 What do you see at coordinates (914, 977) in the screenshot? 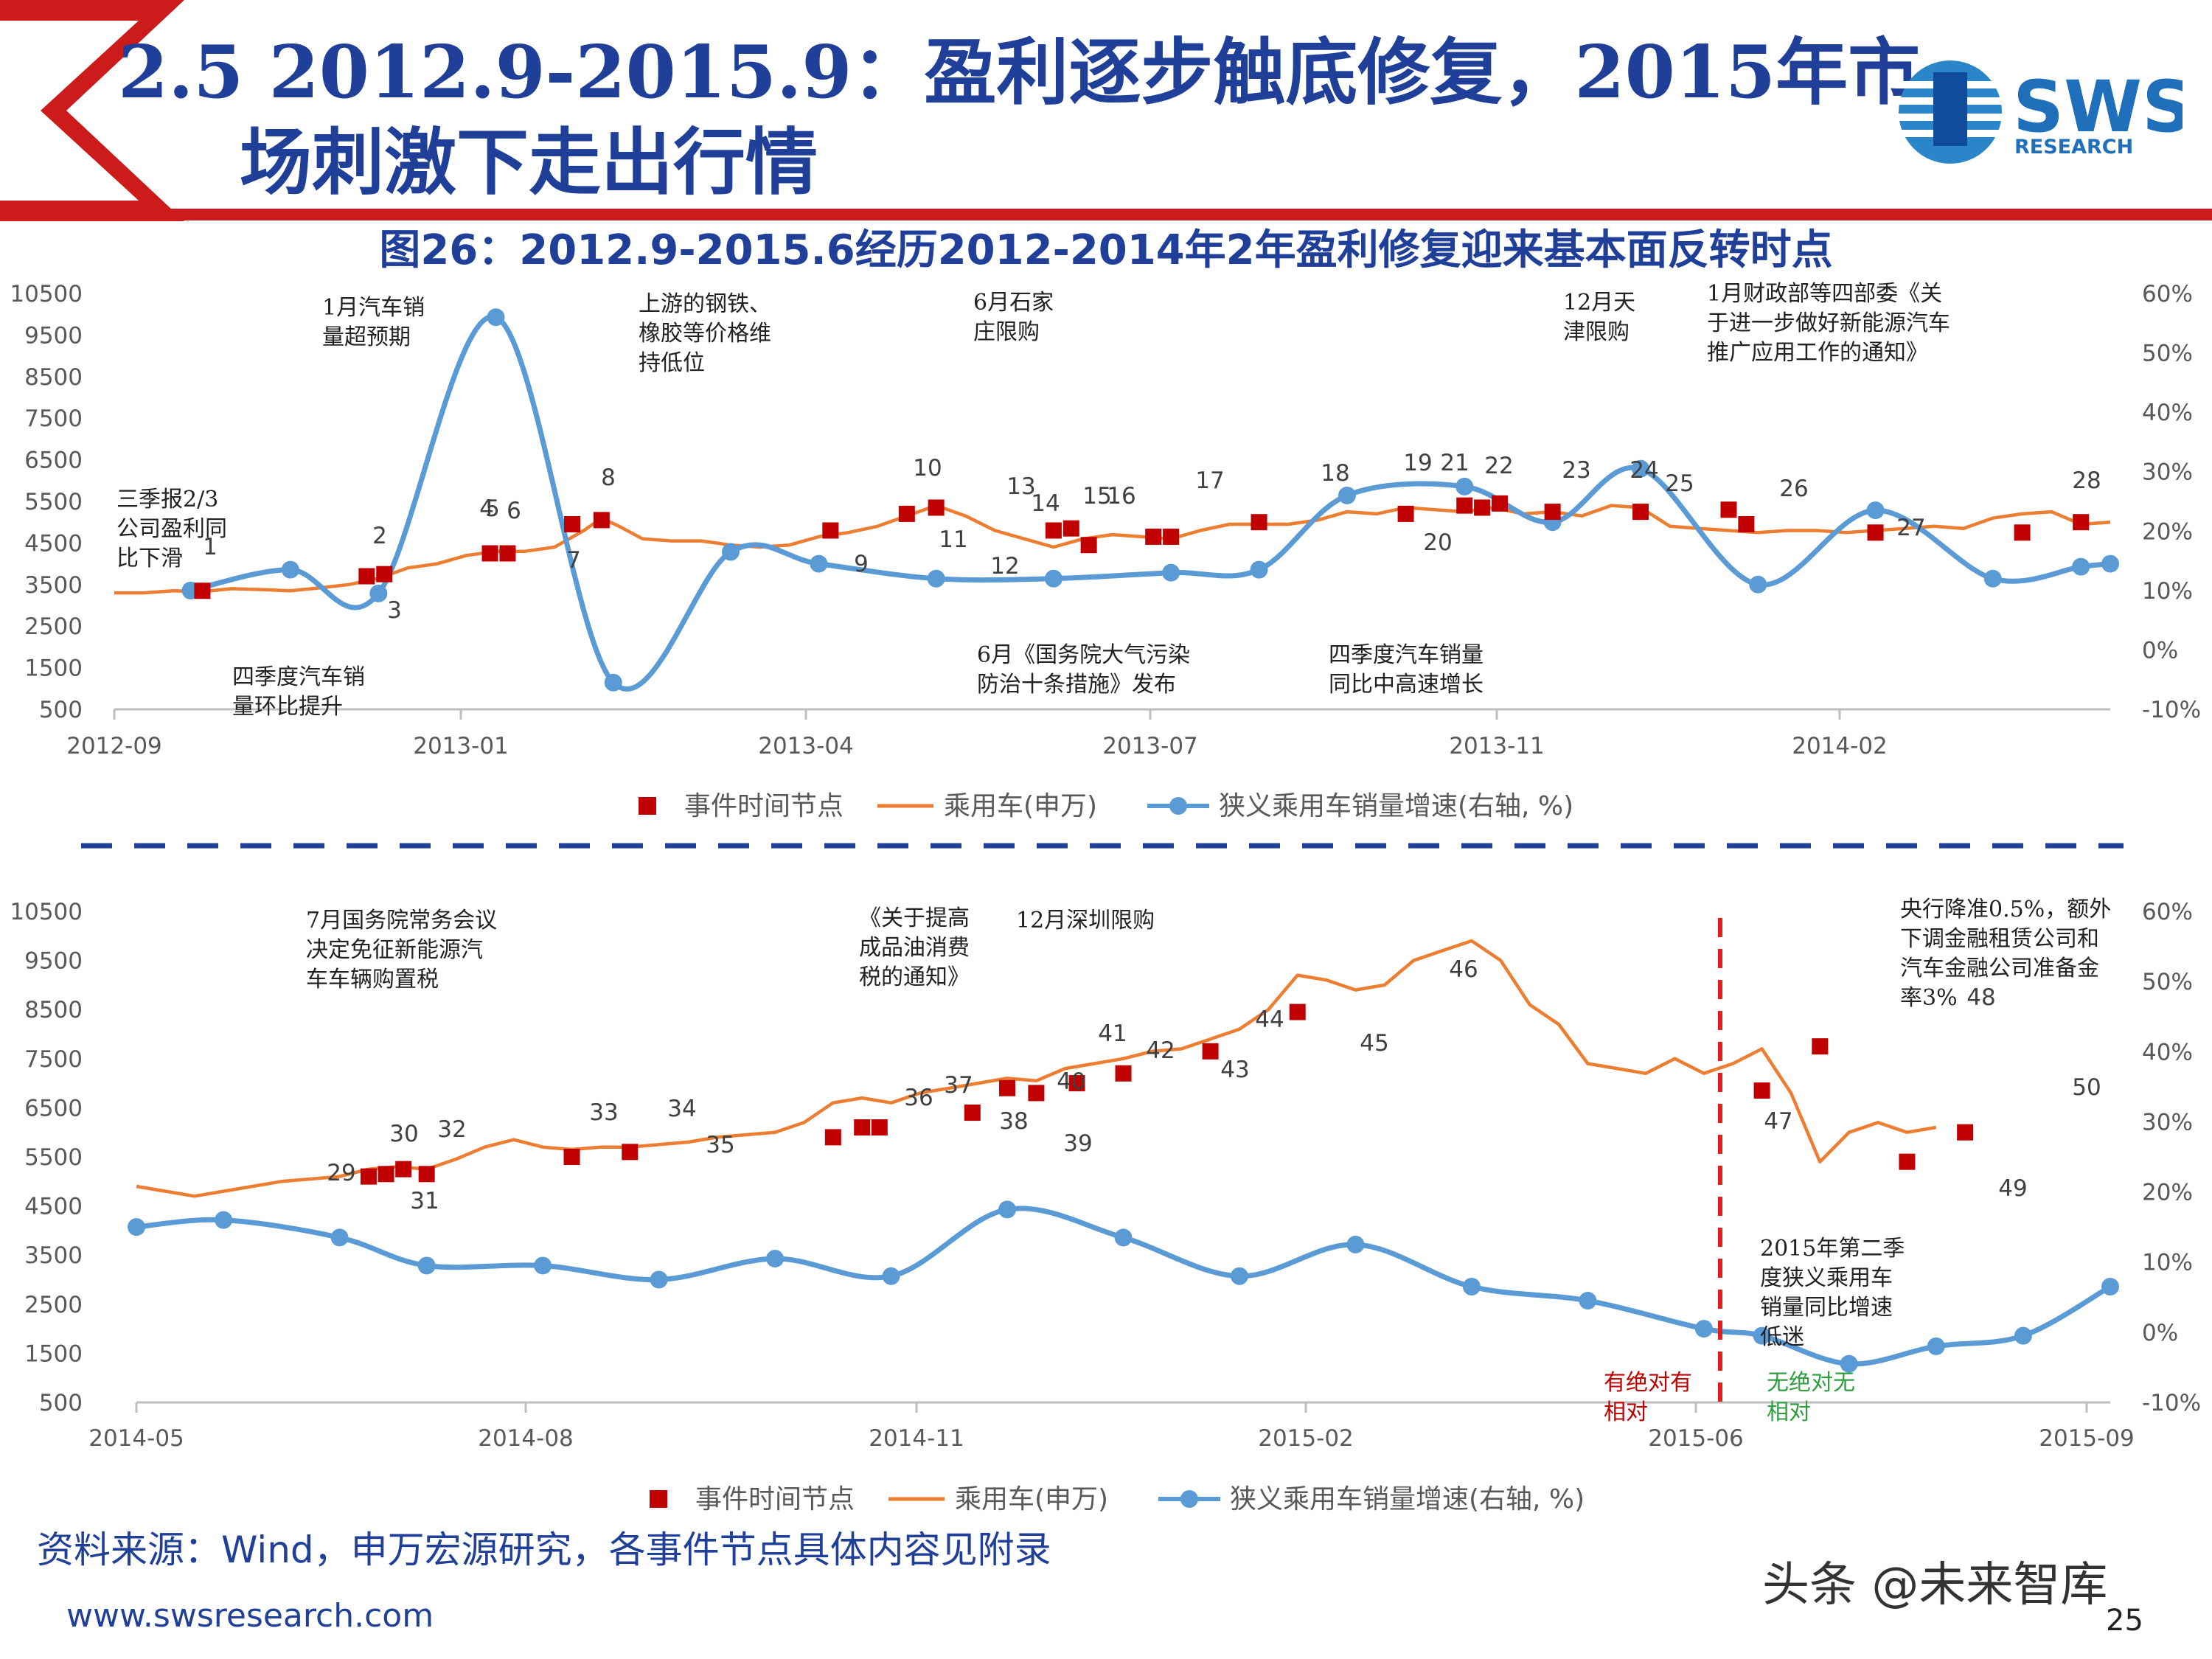
I see `annotation-line: 税的通知》` at bounding box center [914, 977].